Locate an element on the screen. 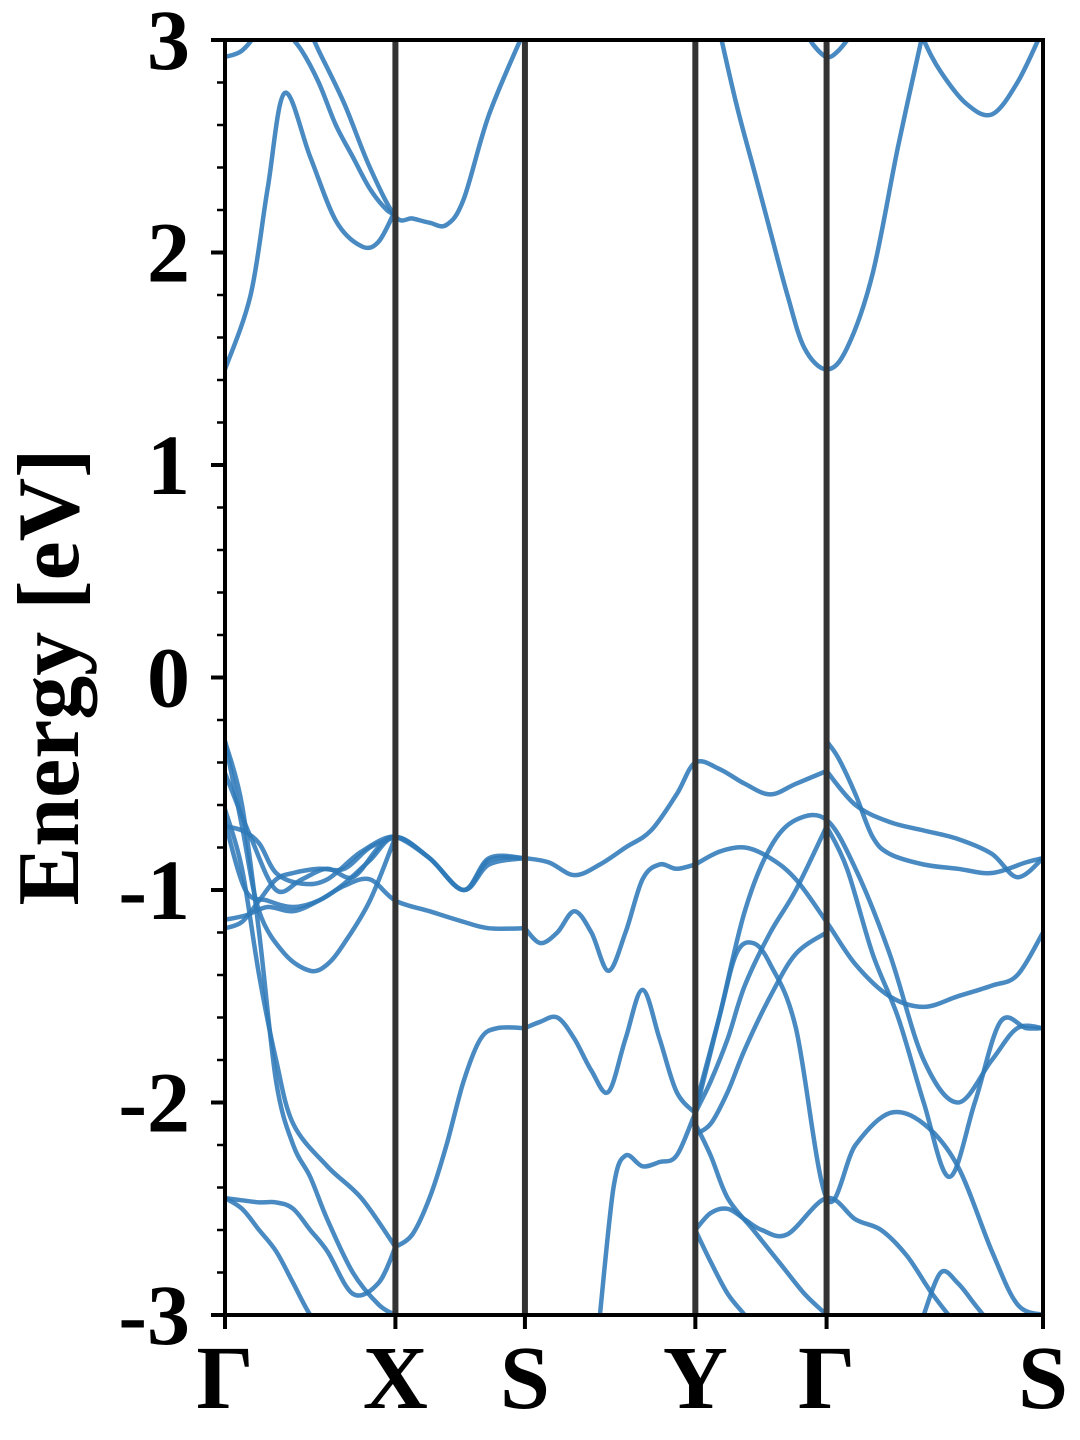 The width and height of the screenshot is (1080, 1440). x-tick-label-1: Γ is located at coordinates (224, 1378).